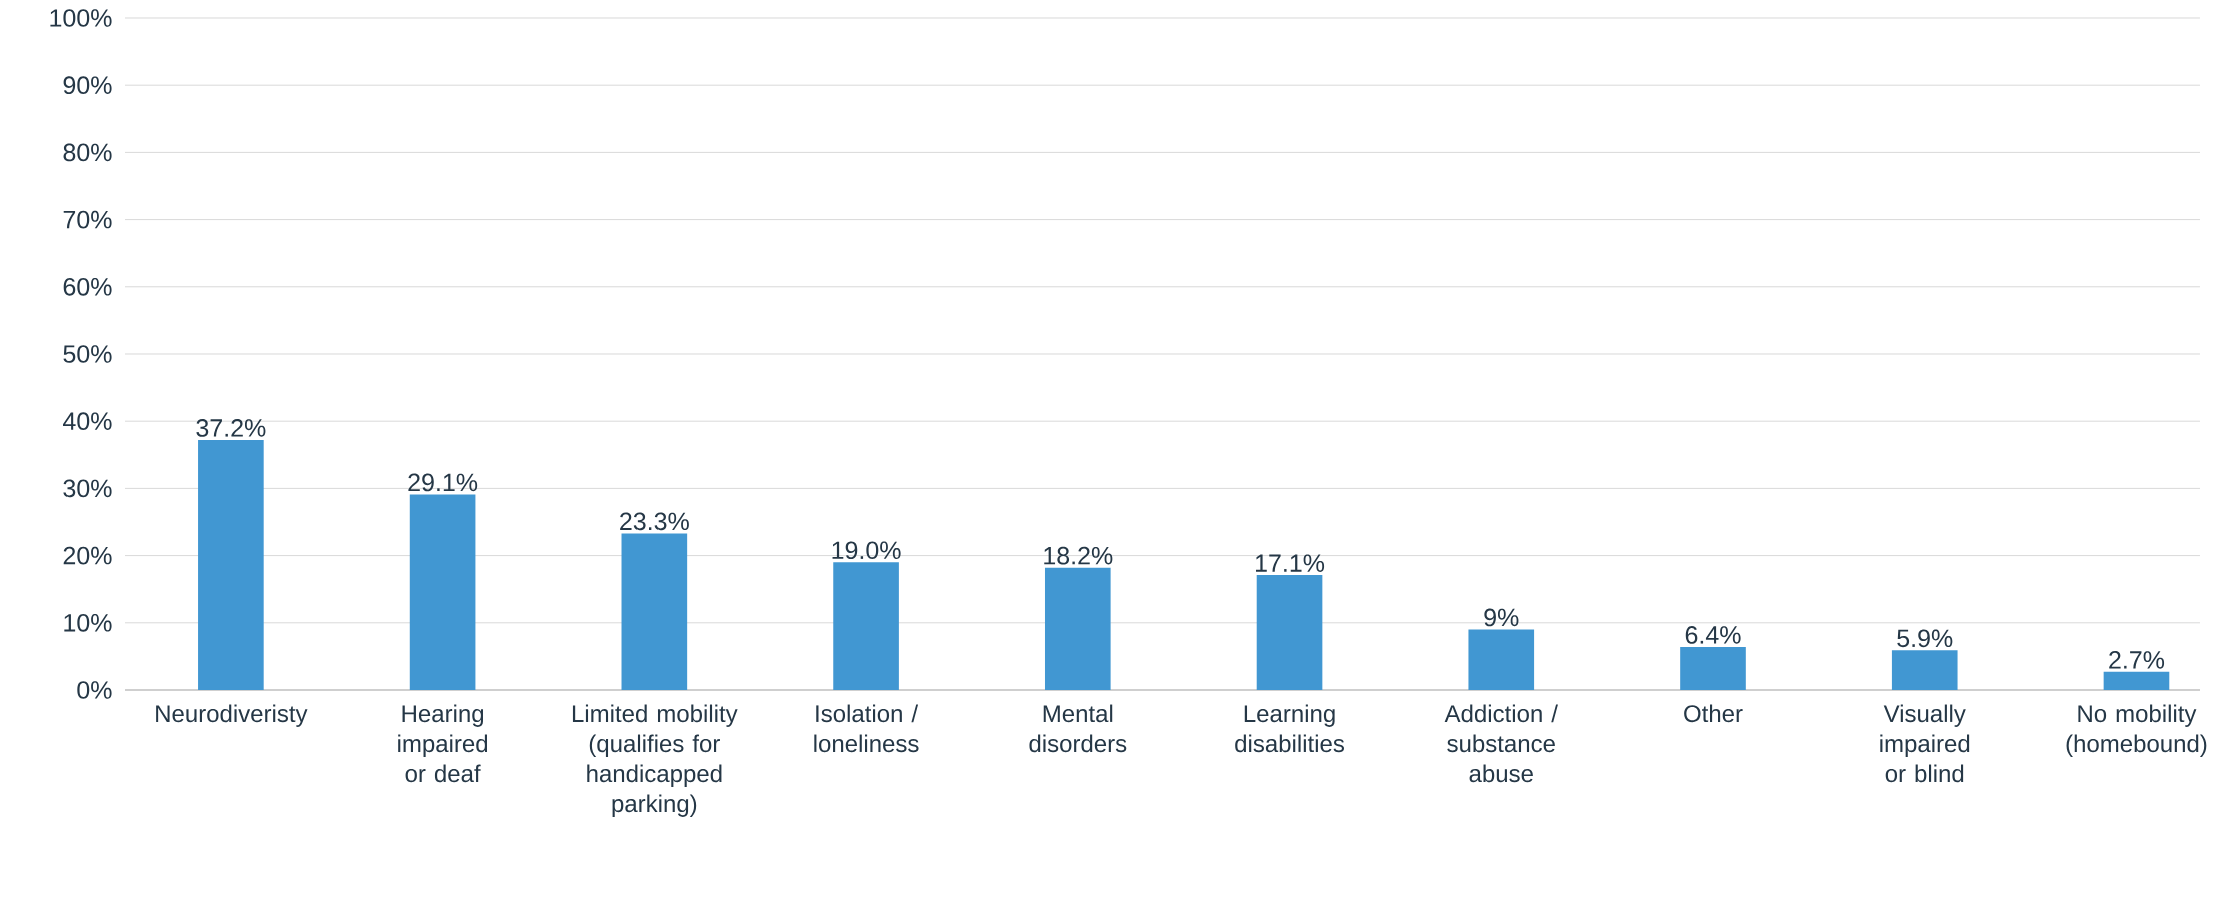 Image resolution: width=2230 pixels, height=904 pixels. I want to click on data-label: 5.9%, so click(1925, 638).